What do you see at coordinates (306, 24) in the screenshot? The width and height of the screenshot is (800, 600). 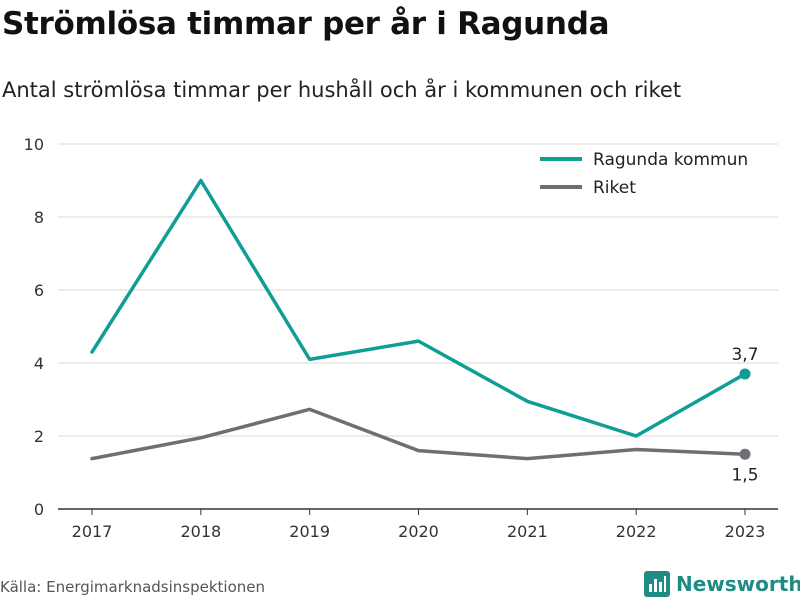 I see `chart-title: Strömlösa timmar per år i Ragunda` at bounding box center [306, 24].